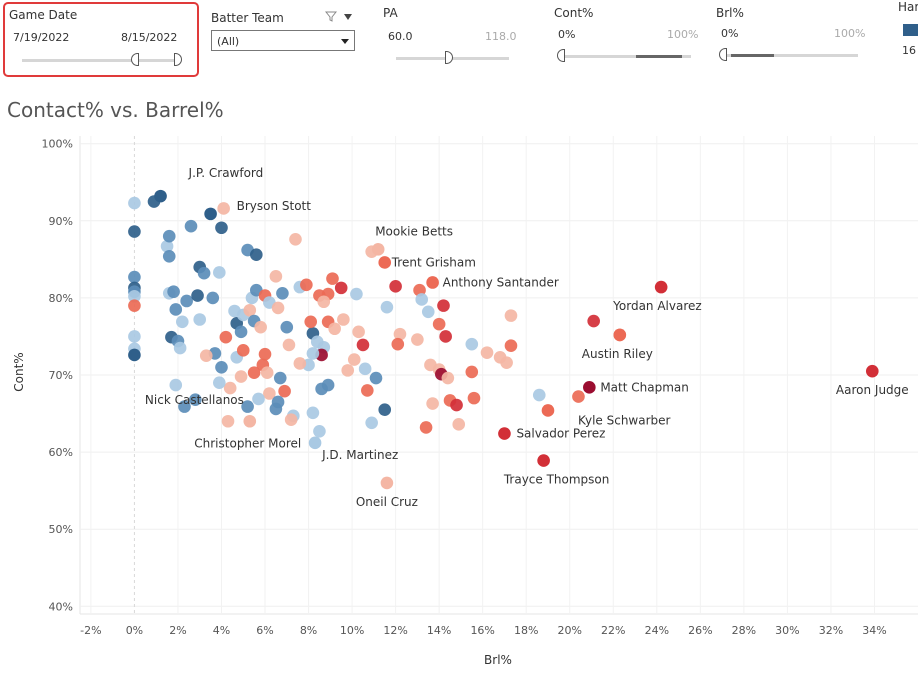  I want to click on cont-slider-track, so click(625, 56).